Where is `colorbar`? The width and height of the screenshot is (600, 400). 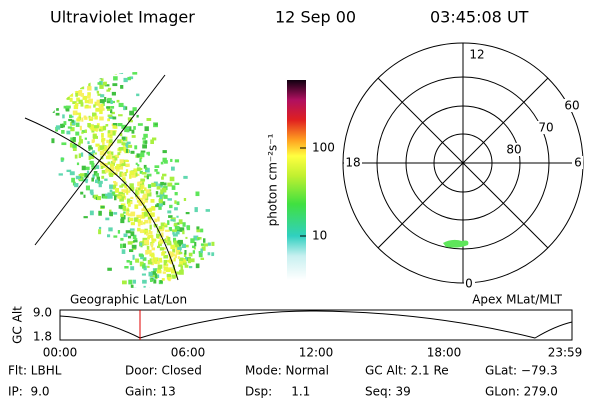
colorbar is located at coordinates (296, 180).